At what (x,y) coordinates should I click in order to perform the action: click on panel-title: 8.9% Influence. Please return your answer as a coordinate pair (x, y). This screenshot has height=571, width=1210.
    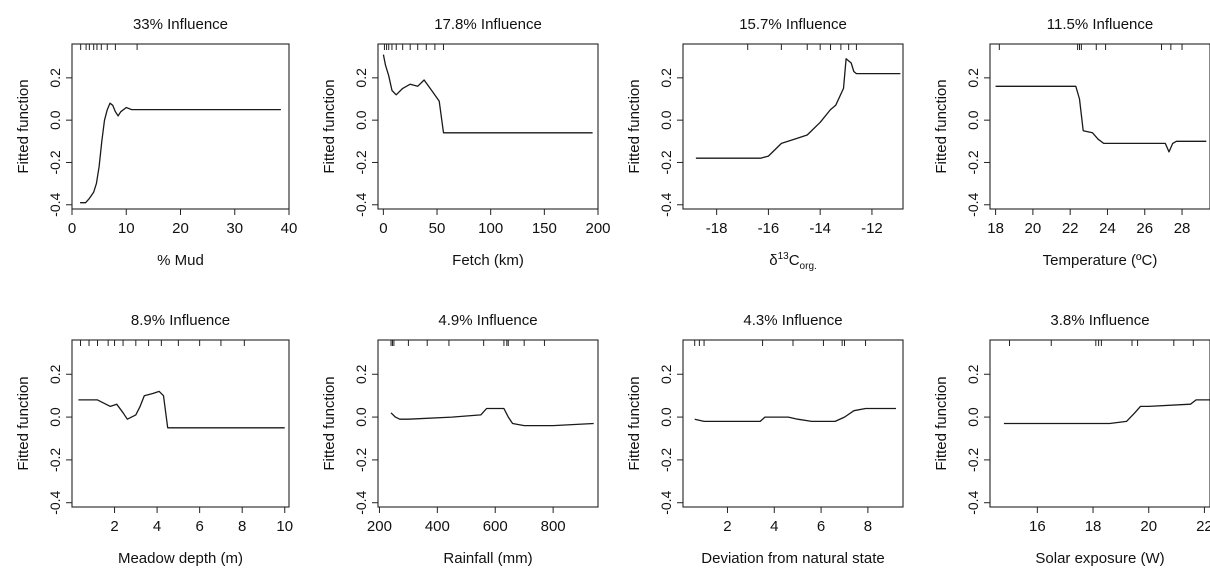
    Looking at the image, I should click on (180, 320).